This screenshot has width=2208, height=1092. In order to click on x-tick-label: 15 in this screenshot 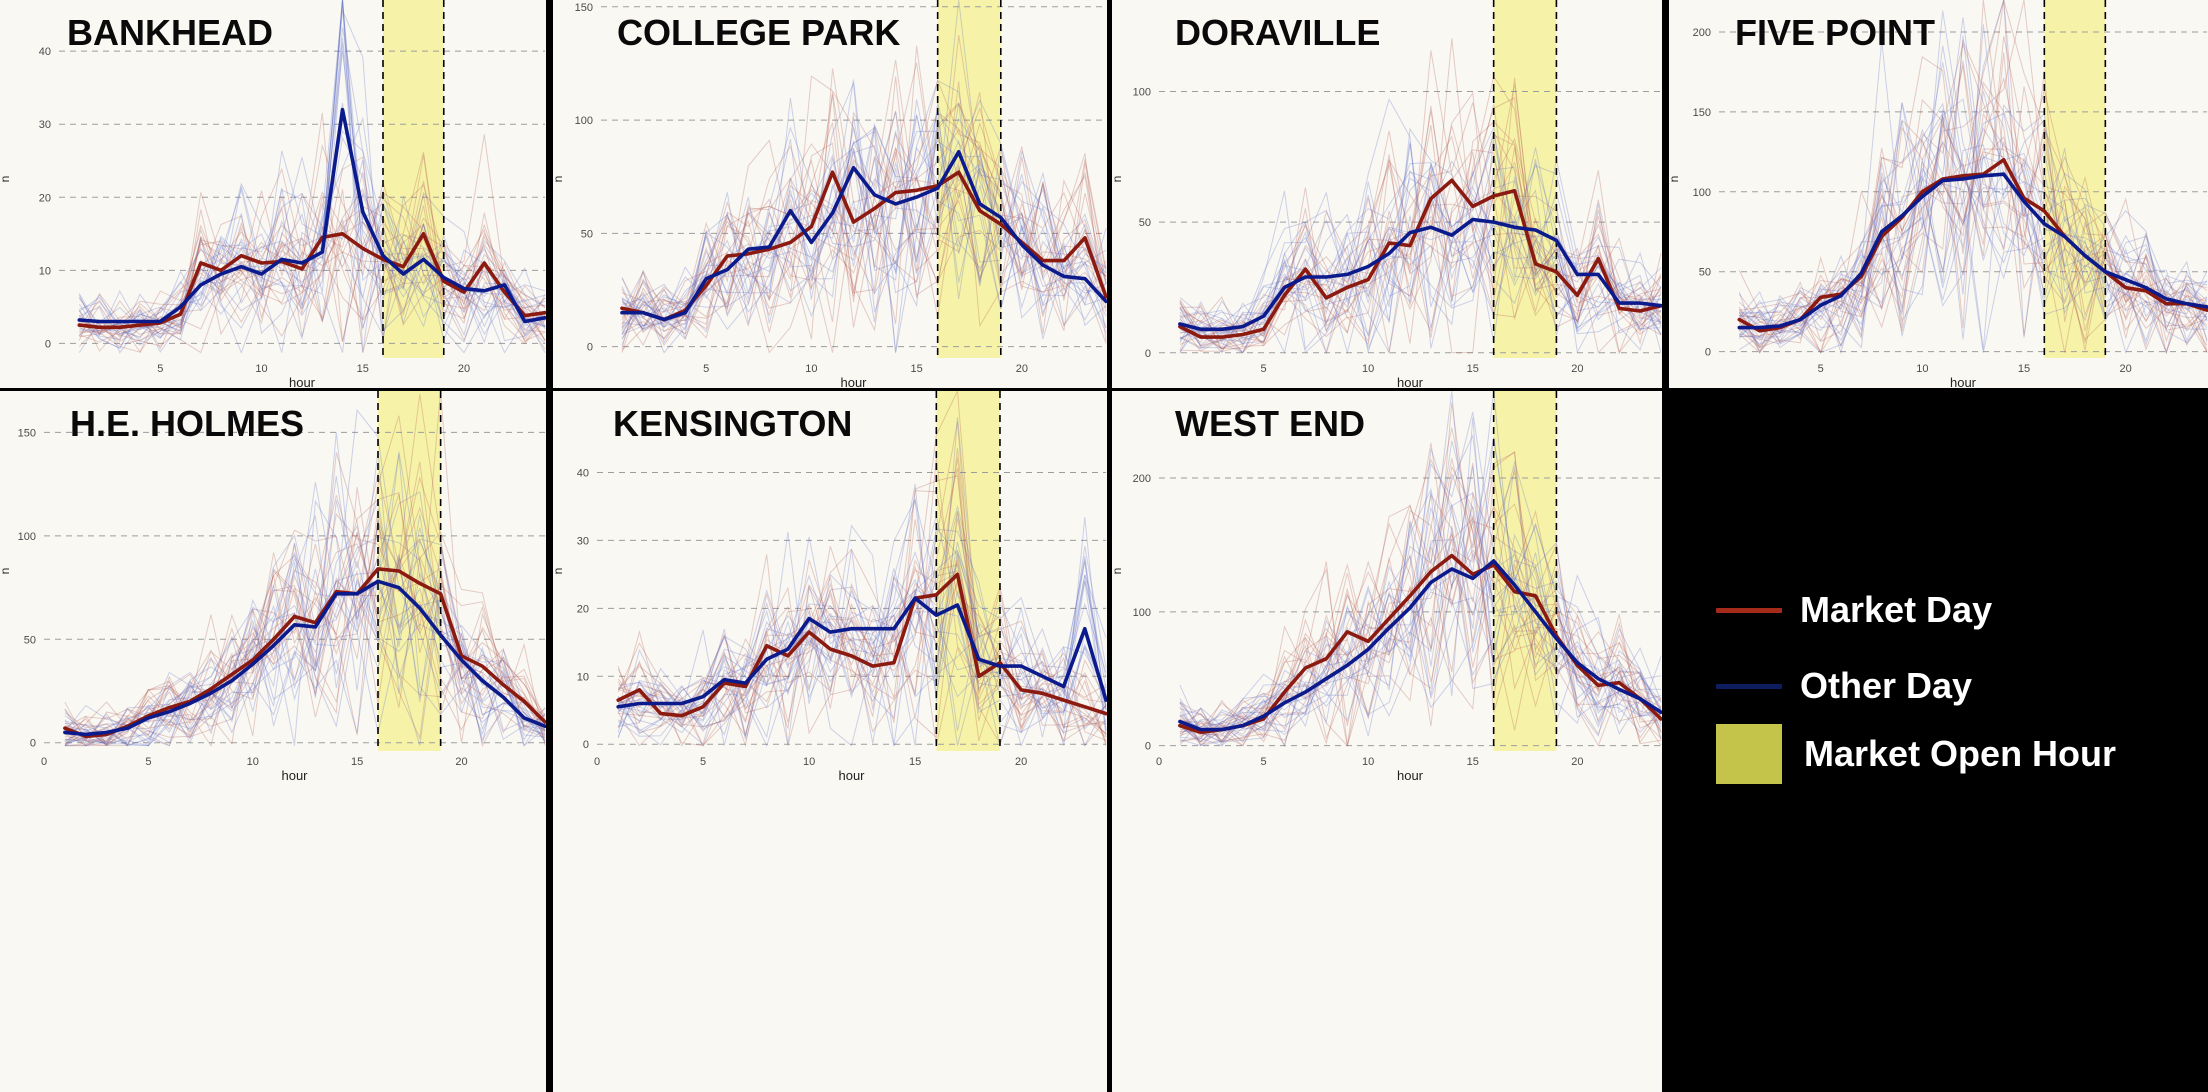, I will do `click(1473, 369)`.